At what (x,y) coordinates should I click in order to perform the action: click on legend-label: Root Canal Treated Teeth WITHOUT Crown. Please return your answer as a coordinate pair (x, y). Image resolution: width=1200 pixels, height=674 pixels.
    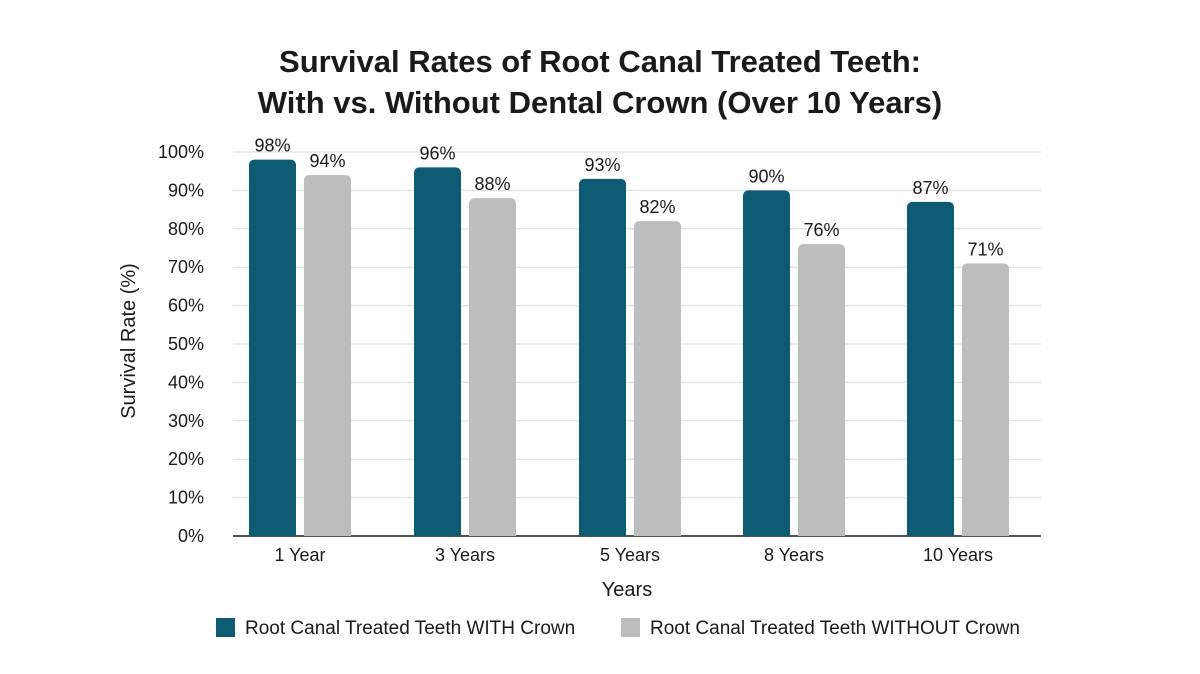
    Looking at the image, I should click on (835, 628).